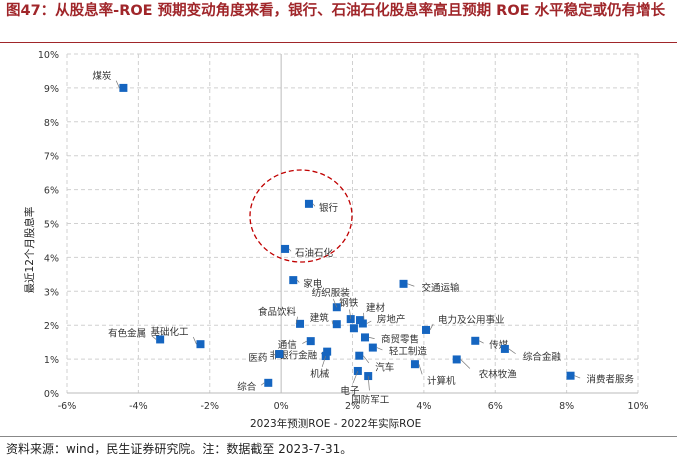  What do you see at coordinates (51, 225) in the screenshot?
I see `y-tick-label: 5%` at bounding box center [51, 225].